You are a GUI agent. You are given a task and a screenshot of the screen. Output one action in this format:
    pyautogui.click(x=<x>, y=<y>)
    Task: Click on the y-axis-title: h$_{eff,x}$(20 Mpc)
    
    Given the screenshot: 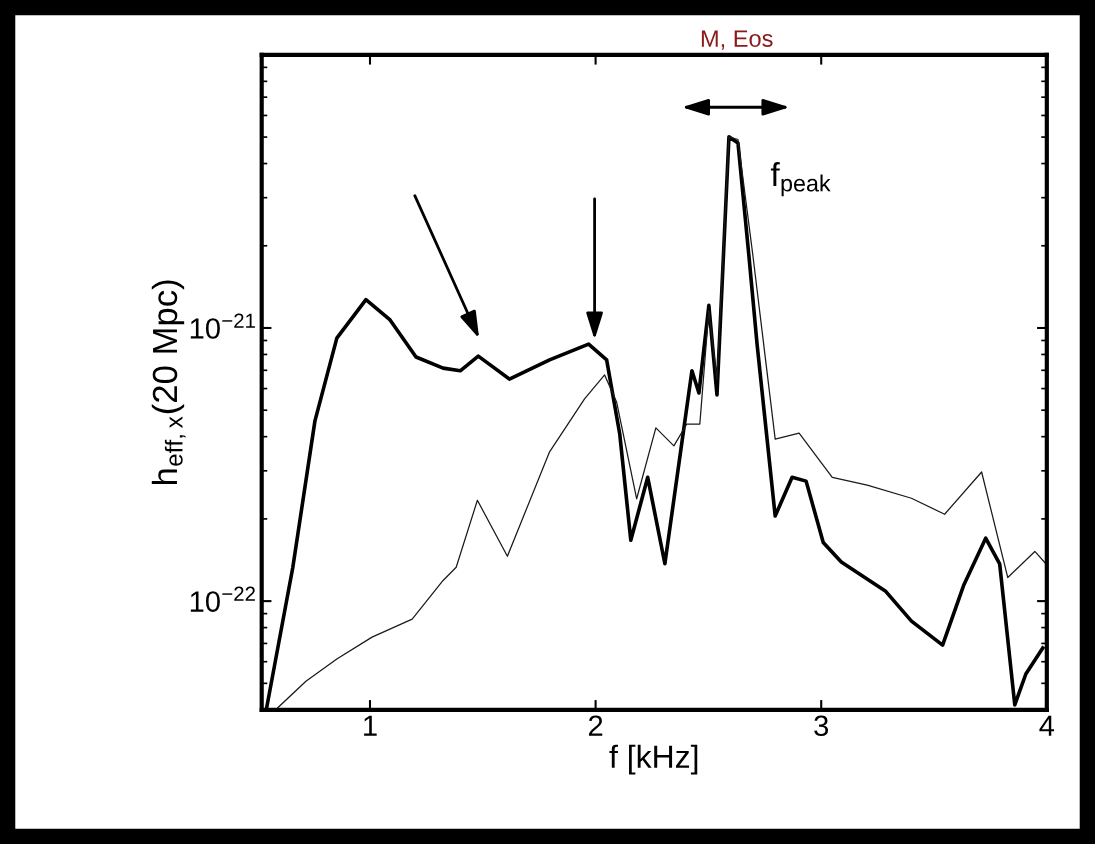 What is the action you would take?
    pyautogui.click(x=168, y=382)
    